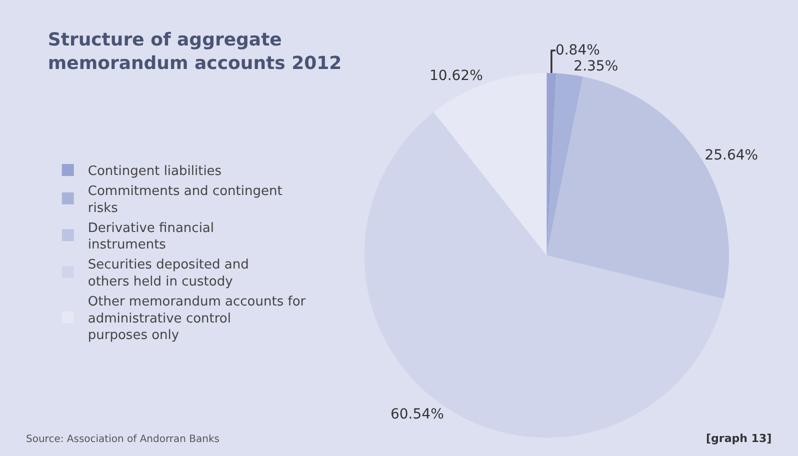 The height and width of the screenshot is (456, 798). I want to click on chart-title: Structure of aggregate memorandum accounts 2012, so click(195, 52).